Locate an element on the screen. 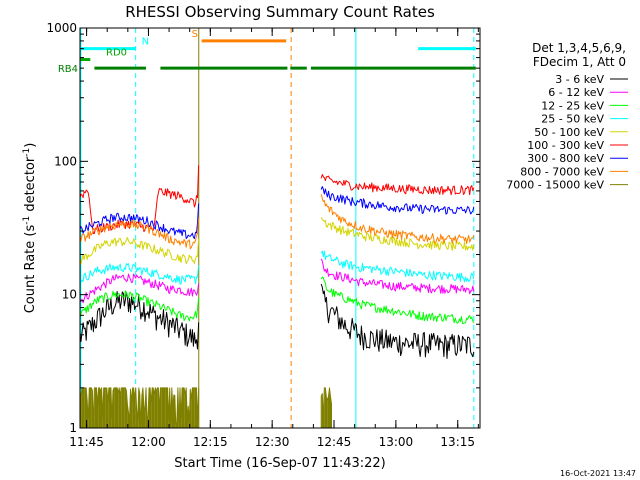 The height and width of the screenshot is (480, 640). y-tick-label-0: 1 is located at coordinates (73, 428).